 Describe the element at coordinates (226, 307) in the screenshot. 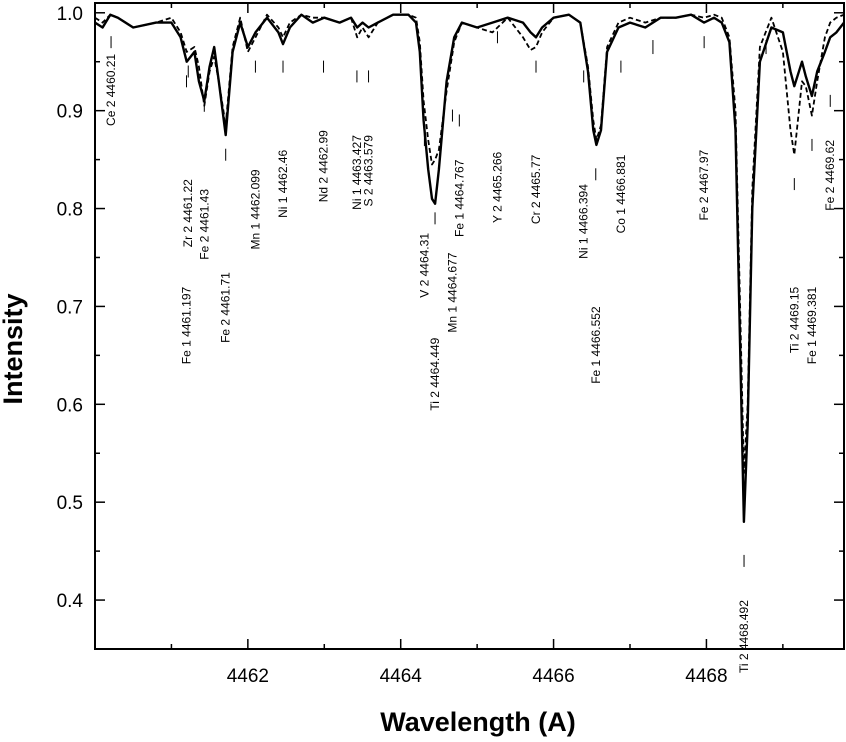

I see `line-label: Fe 2 4461.71` at that location.